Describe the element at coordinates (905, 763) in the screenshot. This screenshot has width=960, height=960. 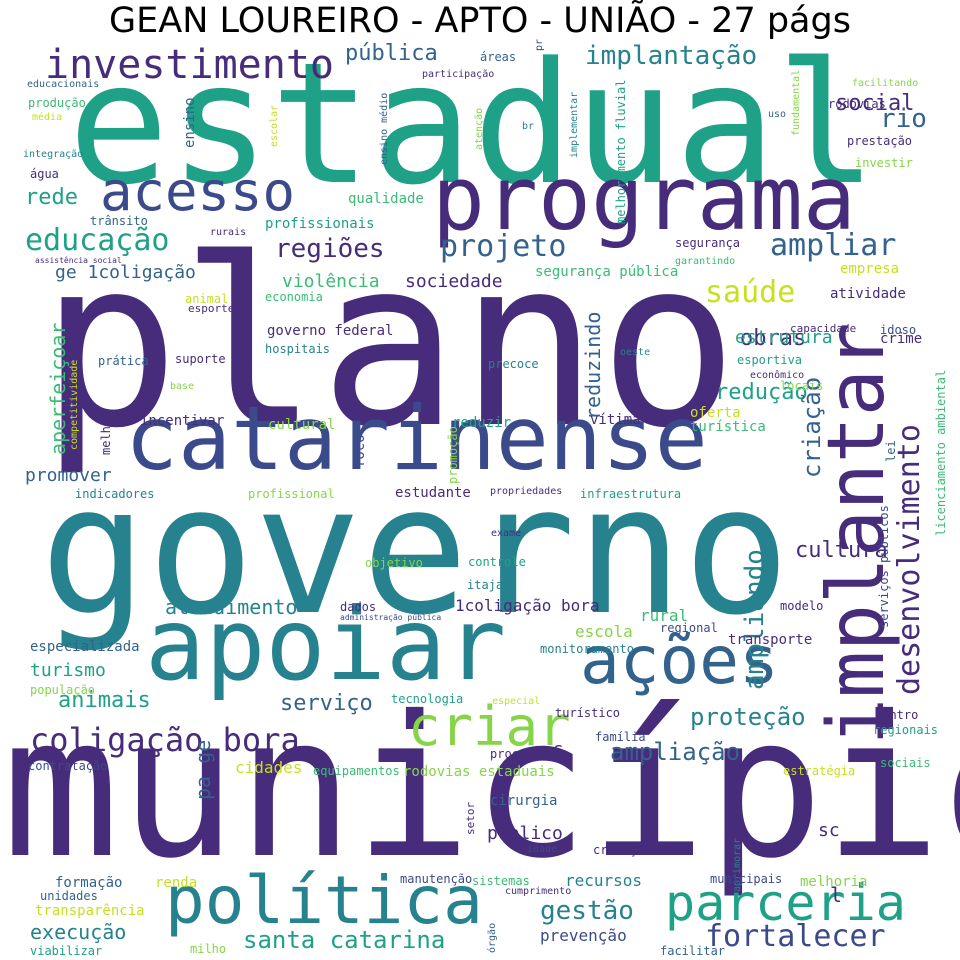
I see `word-sociais: sociais` at that location.